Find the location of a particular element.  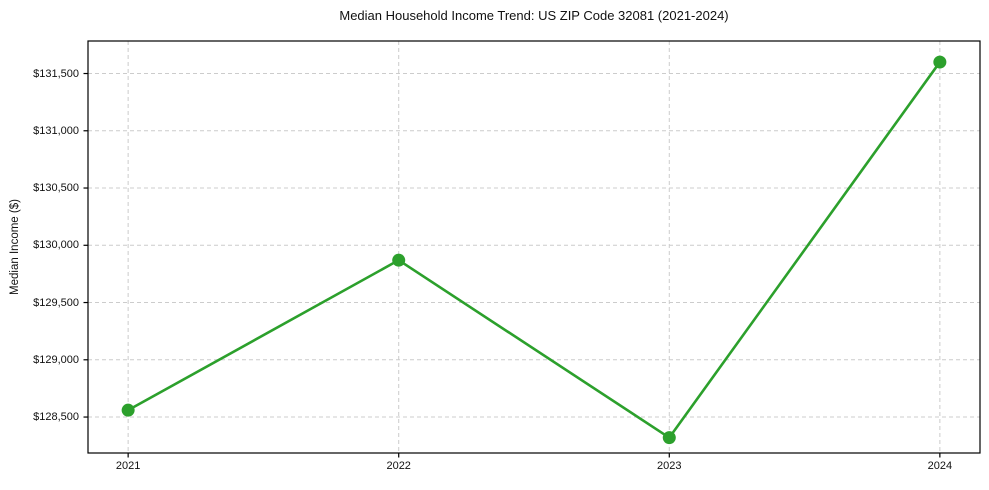

y-tick-label: $129,000 is located at coordinates (56, 359).